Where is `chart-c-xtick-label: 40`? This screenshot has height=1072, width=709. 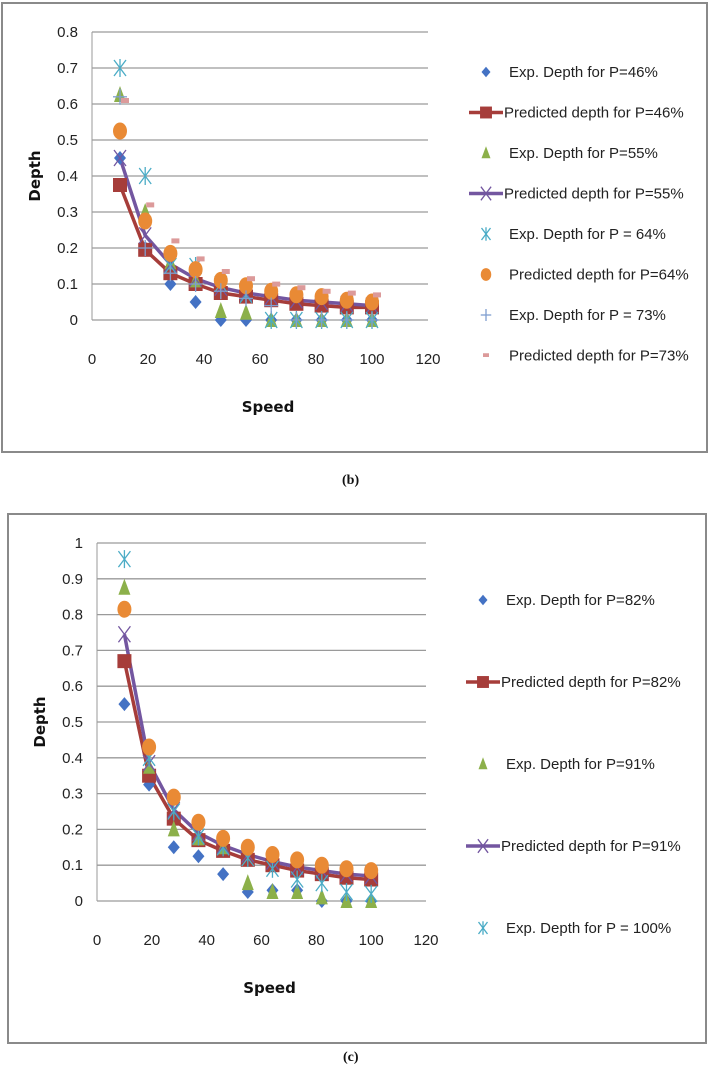
chart-c-xtick-label: 40 is located at coordinates (206, 940).